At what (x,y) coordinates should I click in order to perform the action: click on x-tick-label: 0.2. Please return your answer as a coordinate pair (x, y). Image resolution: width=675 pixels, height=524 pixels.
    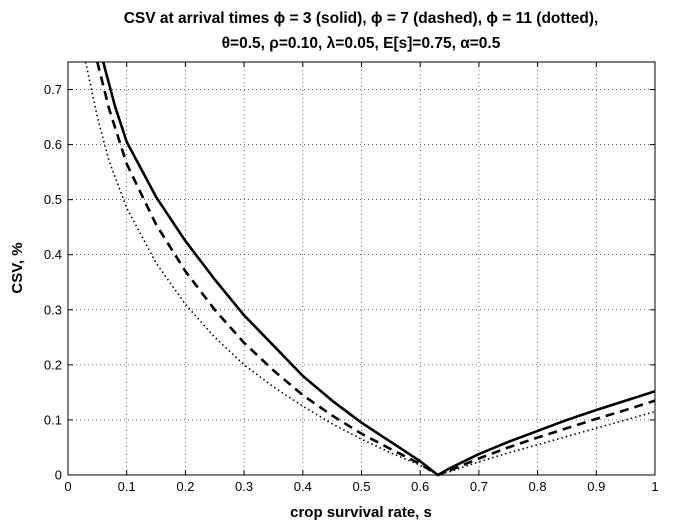
    Looking at the image, I should click on (185, 486).